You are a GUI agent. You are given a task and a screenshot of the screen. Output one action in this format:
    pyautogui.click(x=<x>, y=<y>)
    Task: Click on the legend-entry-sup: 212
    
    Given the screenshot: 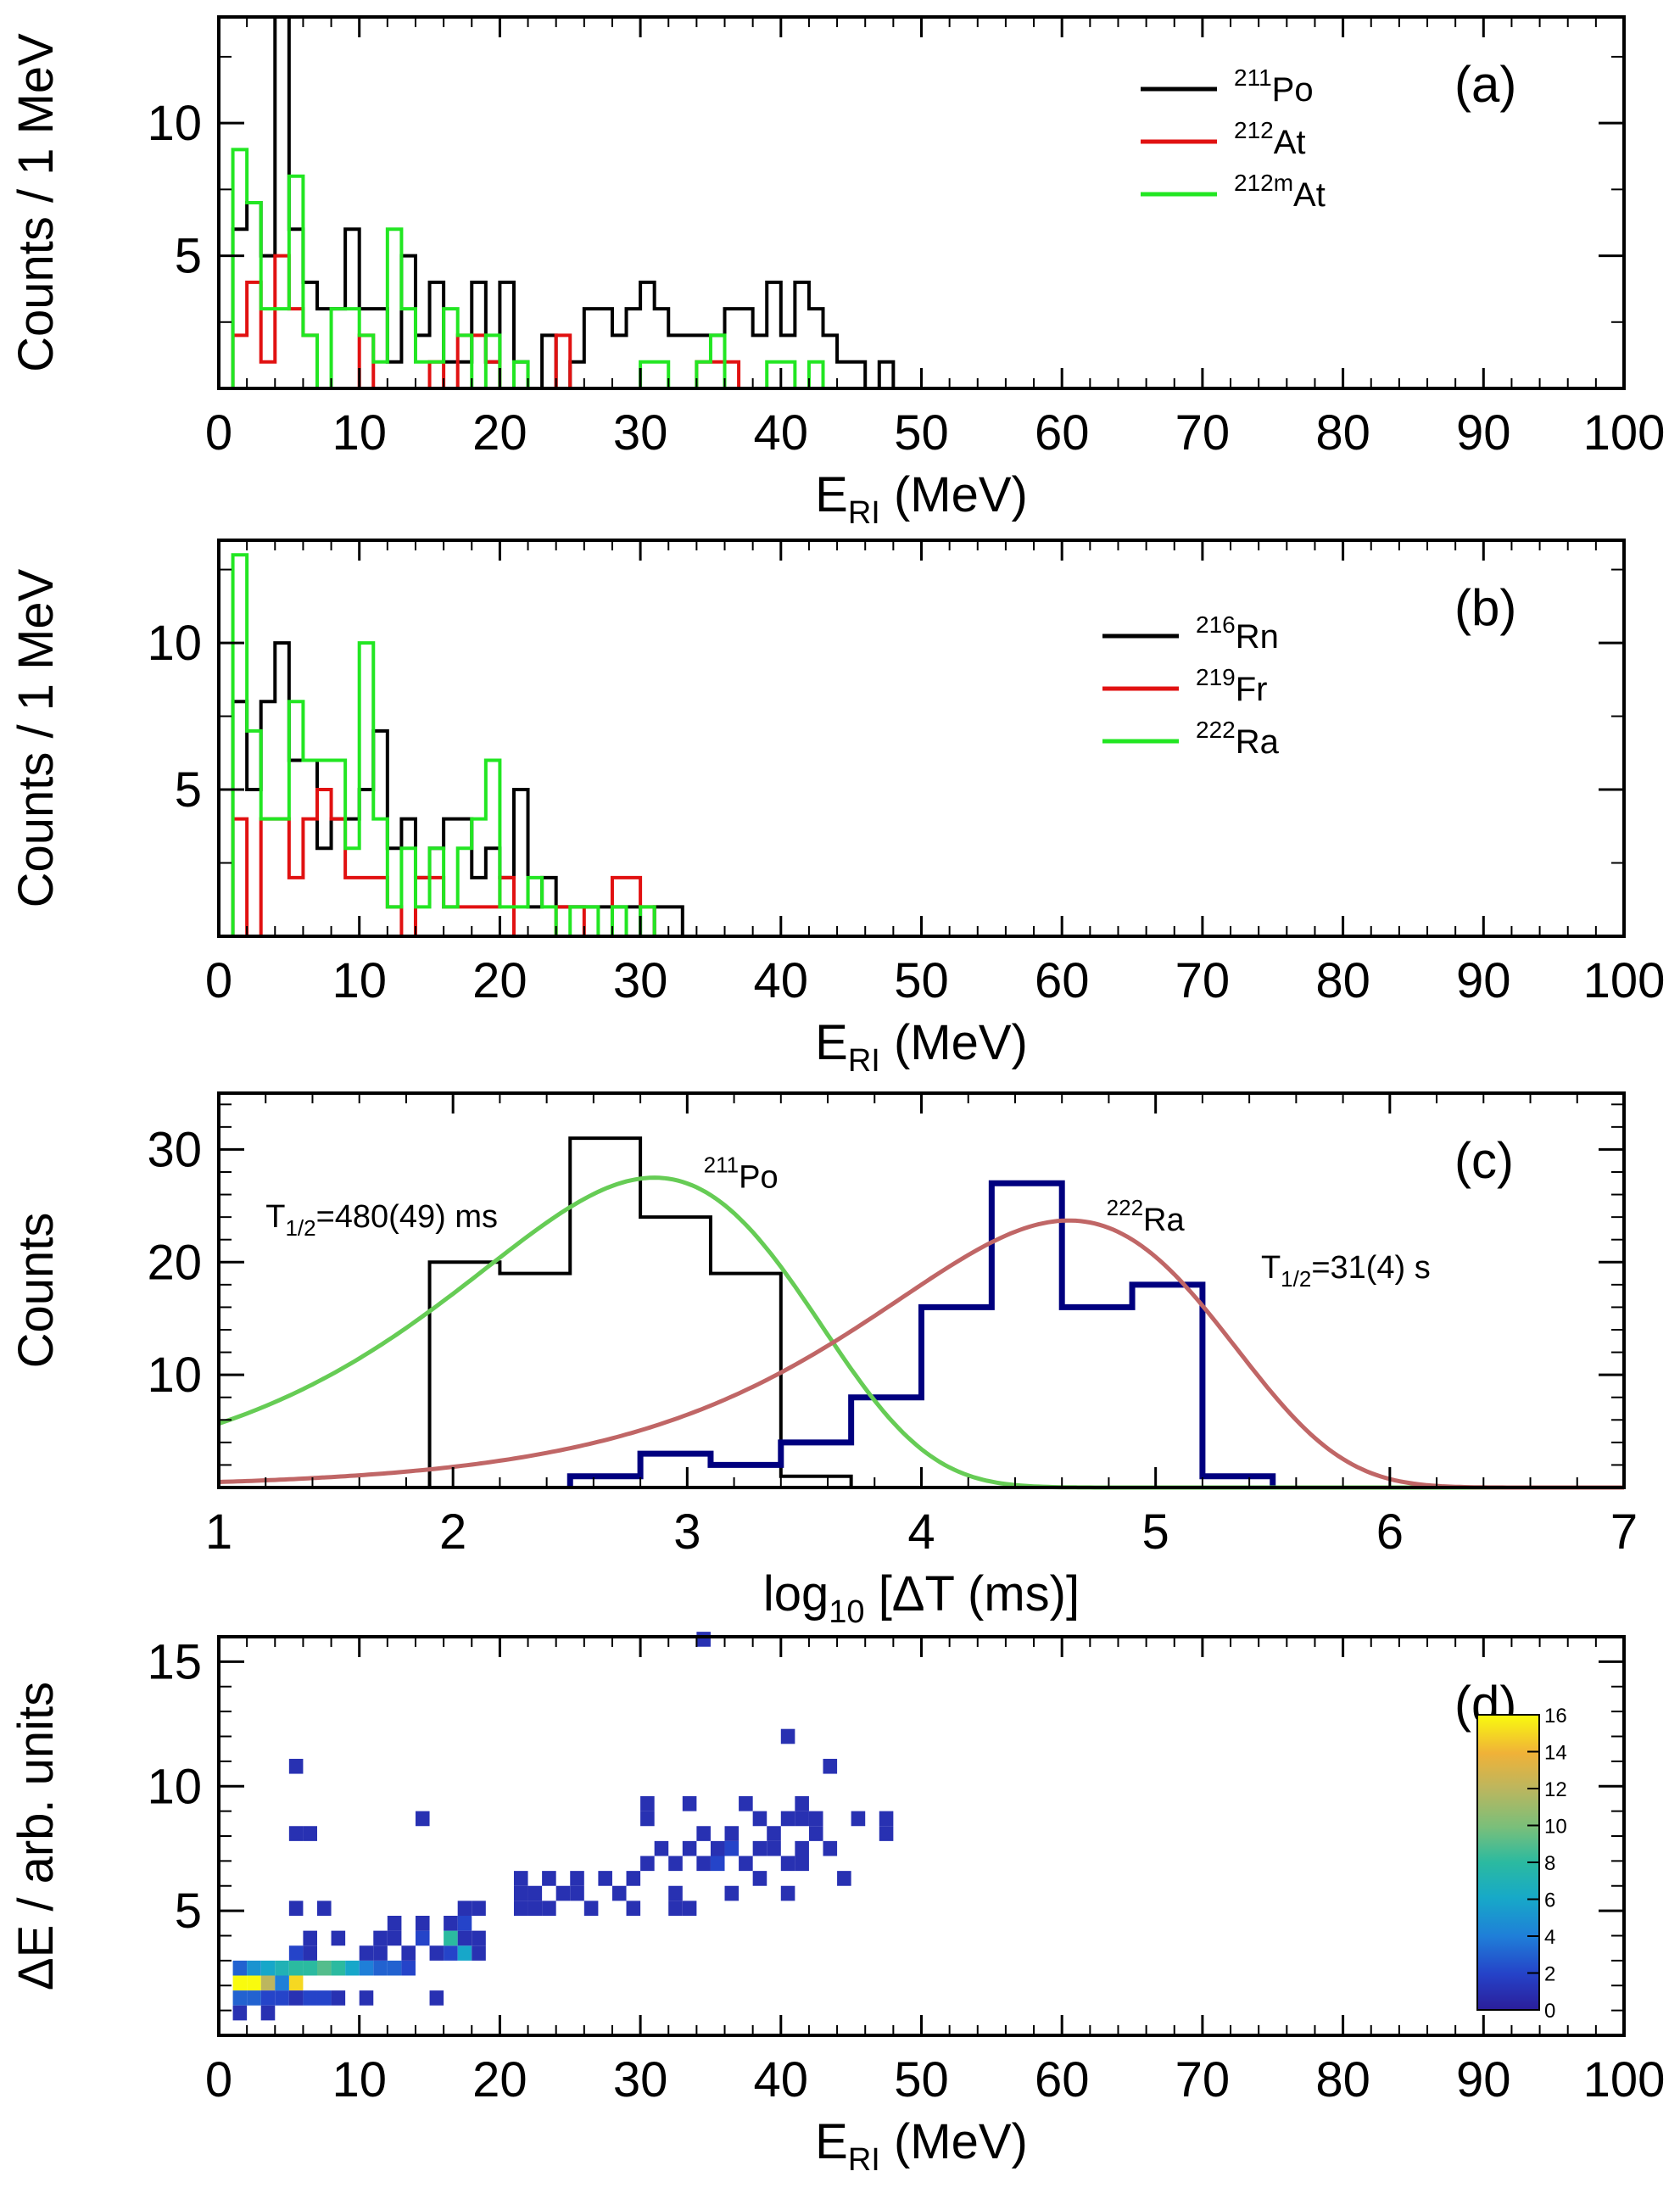 What is the action you would take?
    pyautogui.click(x=1254, y=130)
    